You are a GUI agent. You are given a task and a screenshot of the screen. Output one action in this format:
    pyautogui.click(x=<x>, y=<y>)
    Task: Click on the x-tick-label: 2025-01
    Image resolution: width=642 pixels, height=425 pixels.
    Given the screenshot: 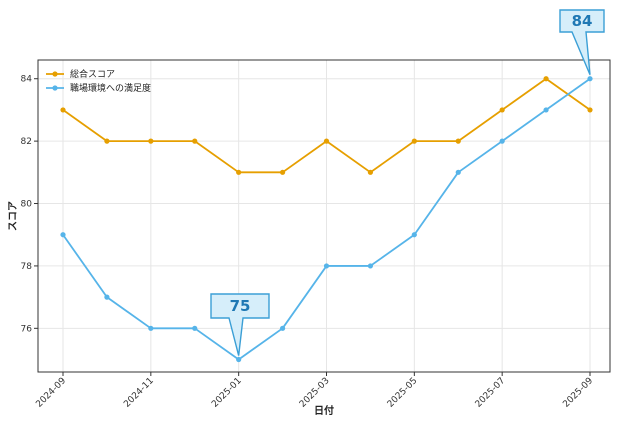 What is the action you would take?
    pyautogui.click(x=227, y=393)
    